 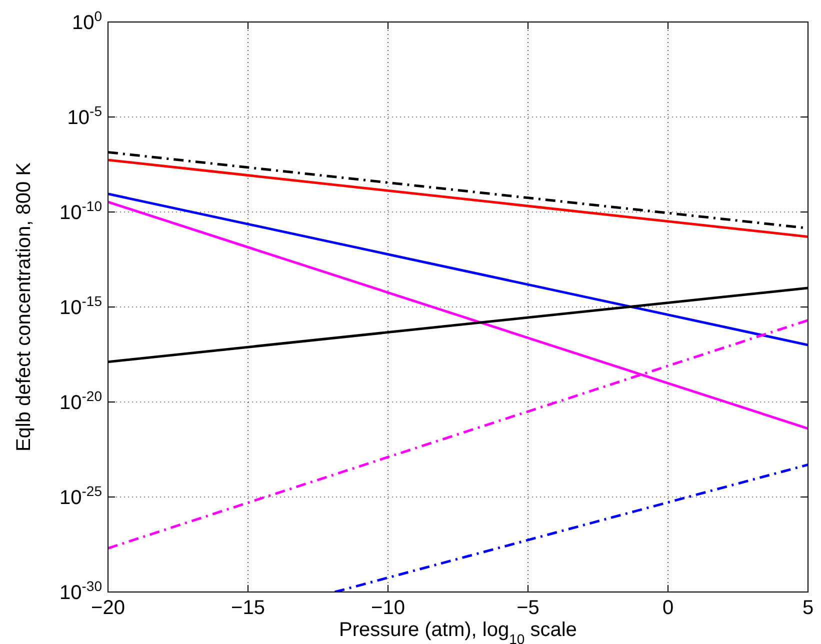 I want to click on x-tick-label: 0, so click(x=668, y=608).